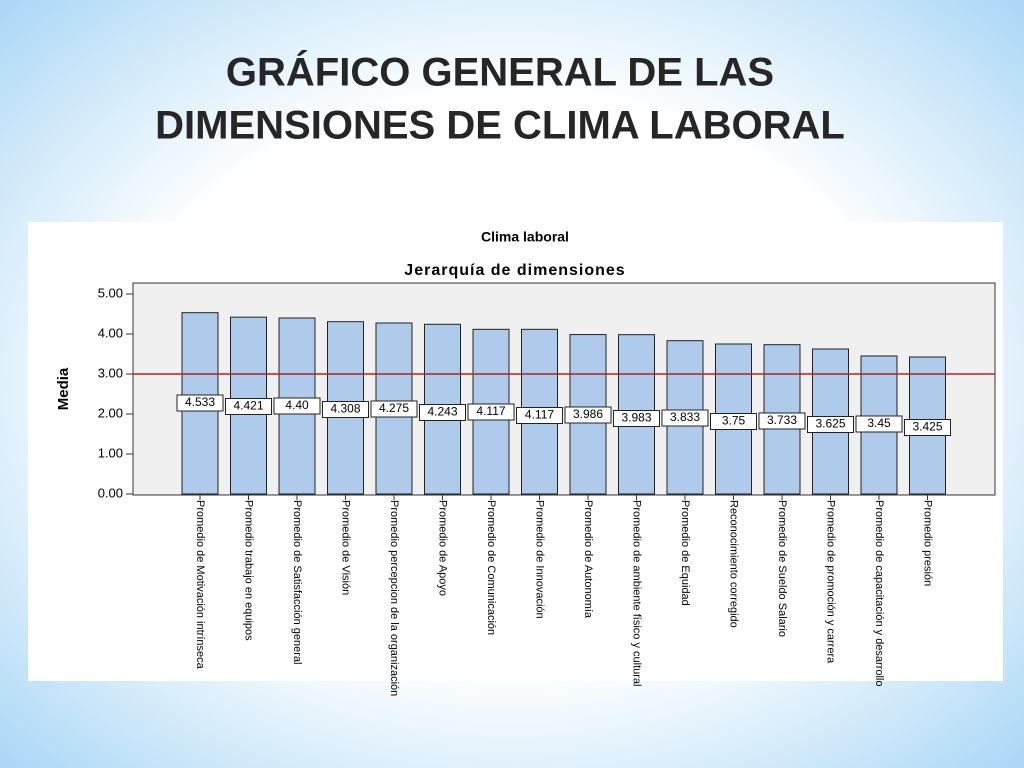 Image resolution: width=1024 pixels, height=768 pixels. I want to click on x-tick-label: Promedio de Equidad, so click(685, 553).